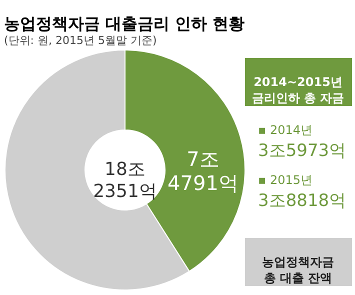 This screenshot has width=355, height=295. What do you see at coordinates (125, 180) in the screenshot?
I see `text: 18조 2351억` at bounding box center [125, 180].